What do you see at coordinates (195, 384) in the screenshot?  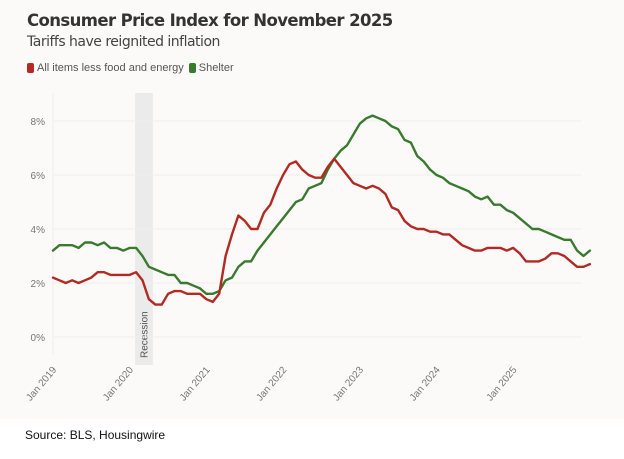 I see `x-tick-label: Jan 2021` at bounding box center [195, 384].